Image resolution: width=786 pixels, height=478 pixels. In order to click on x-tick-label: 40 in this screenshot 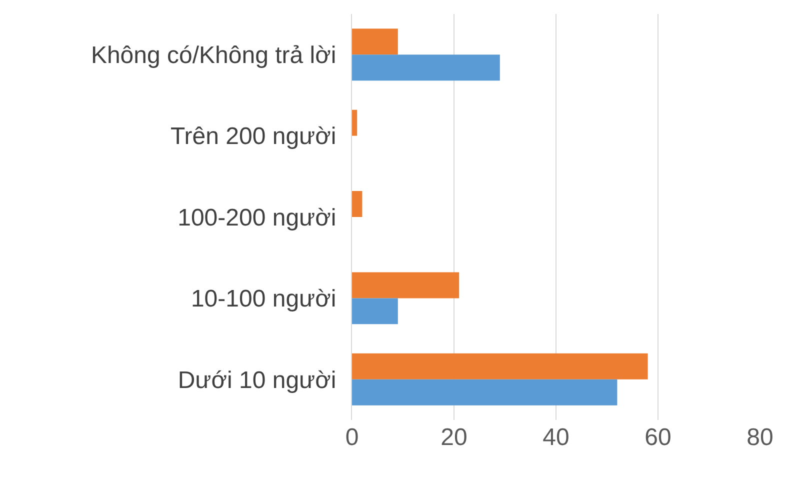, I will do `click(556, 437)`.